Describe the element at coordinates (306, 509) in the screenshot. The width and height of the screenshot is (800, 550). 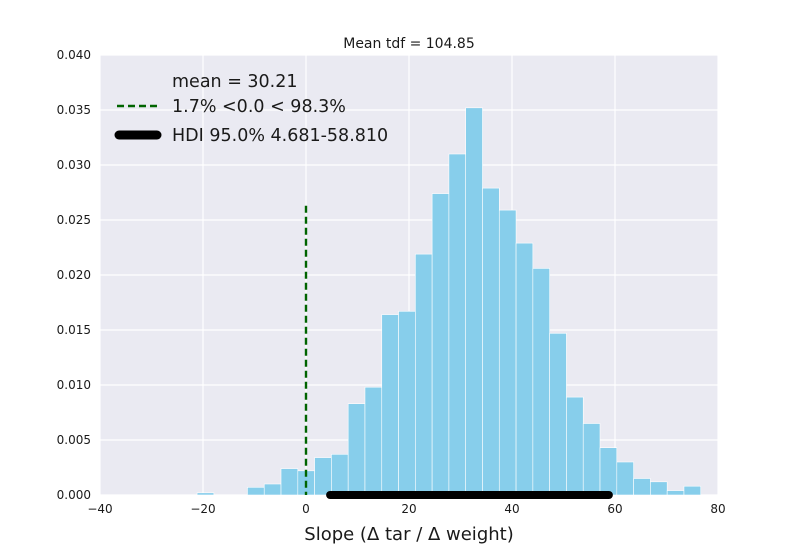
I see `x-tick-label: 0` at that location.